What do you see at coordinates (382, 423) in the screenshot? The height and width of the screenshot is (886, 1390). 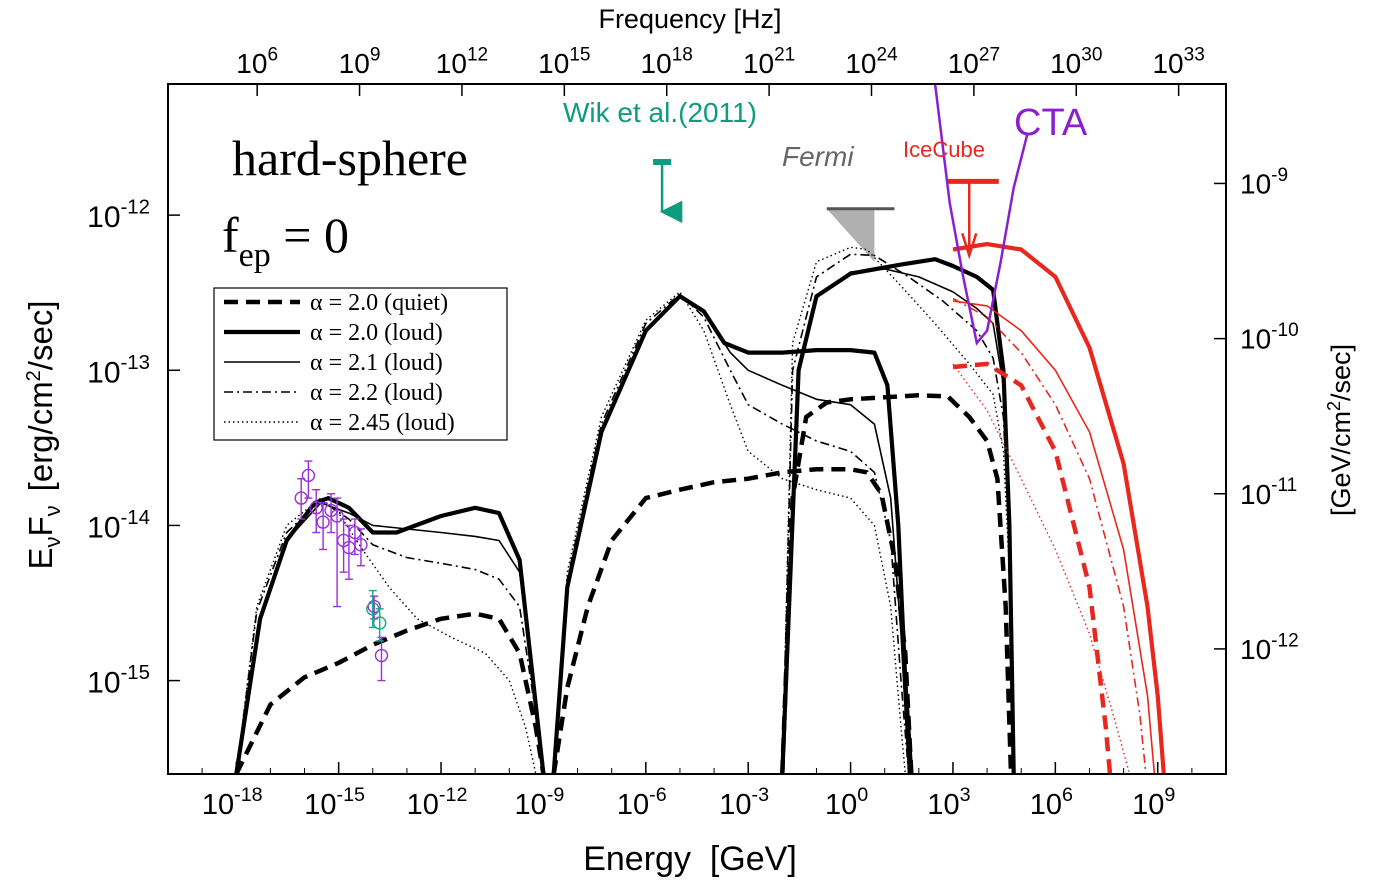 I see `legend-label: α = 2.45 (loud)` at bounding box center [382, 423].